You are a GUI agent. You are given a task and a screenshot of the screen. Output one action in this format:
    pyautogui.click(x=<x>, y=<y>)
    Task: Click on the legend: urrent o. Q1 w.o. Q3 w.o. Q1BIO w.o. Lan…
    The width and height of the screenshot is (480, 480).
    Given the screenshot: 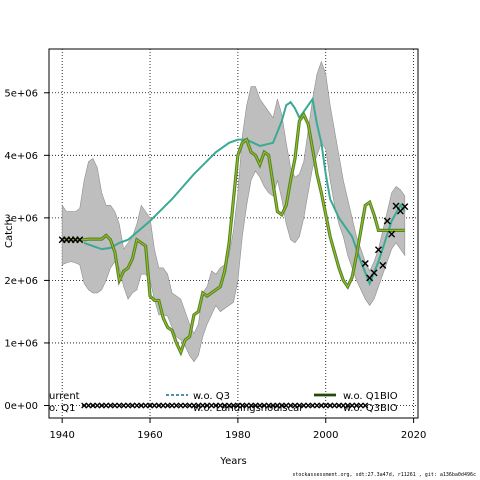 What is the action you would take?
    pyautogui.click(x=223, y=402)
    